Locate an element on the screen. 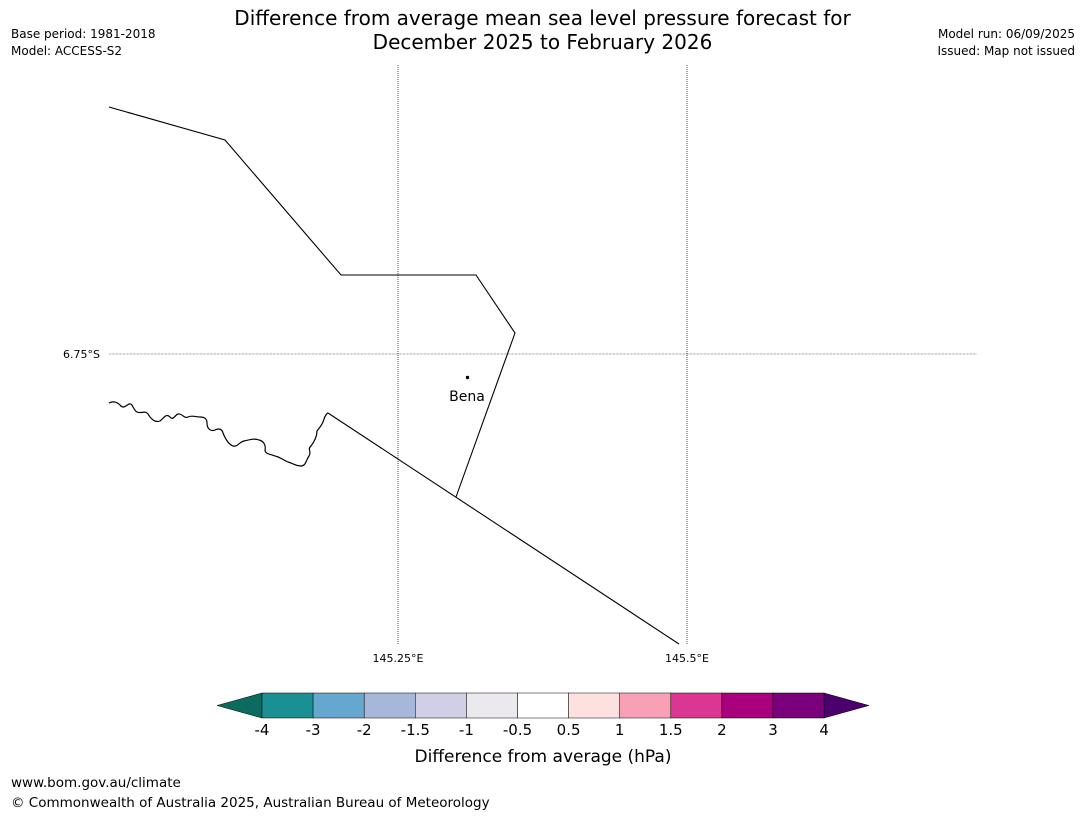 This screenshot has height=816, width=1085. colorbar-tick-label: 1.5 is located at coordinates (671, 730).